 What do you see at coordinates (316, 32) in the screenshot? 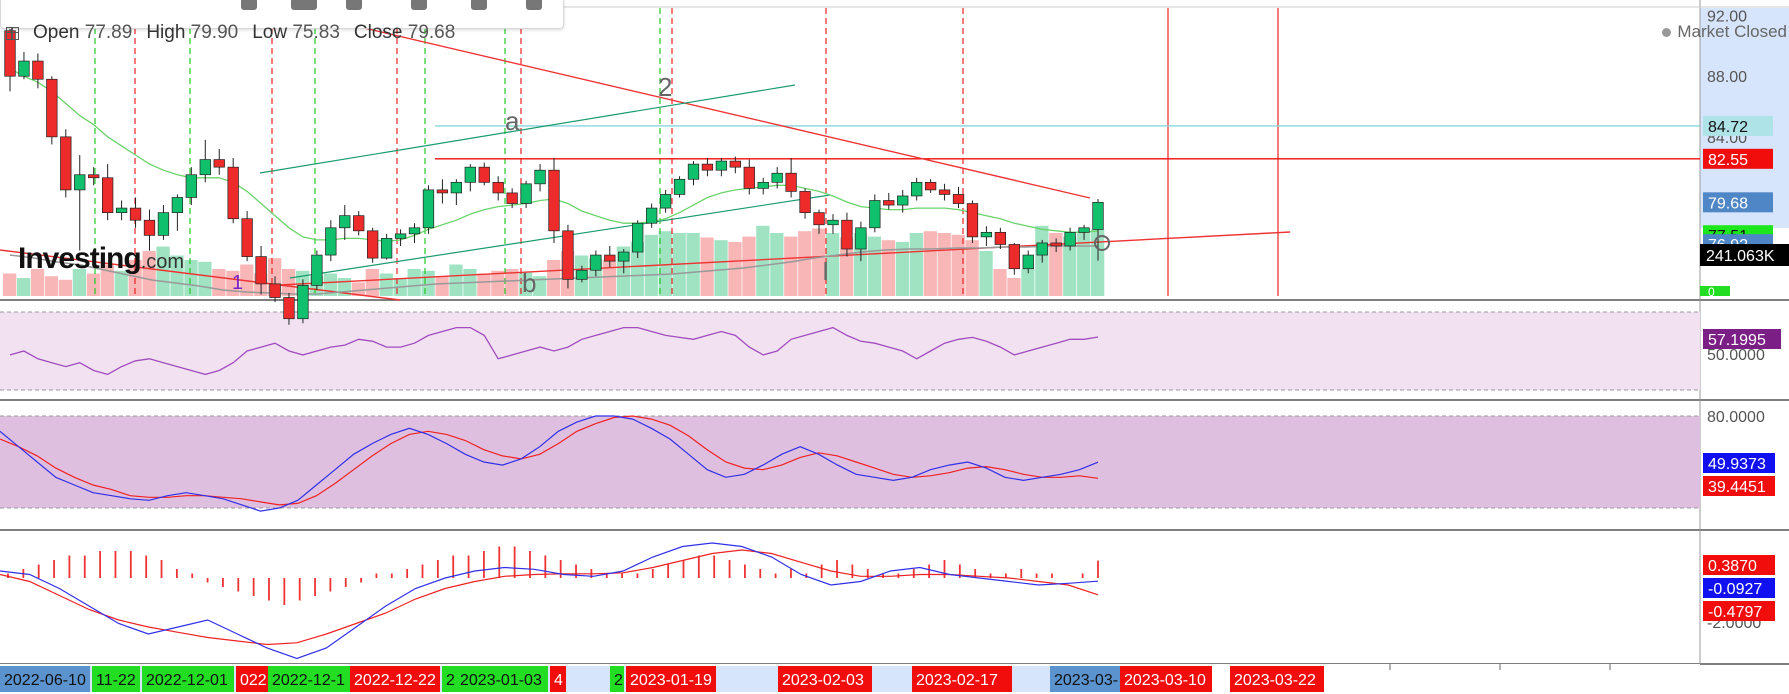
I see `low-value: 75.83` at bounding box center [316, 32].